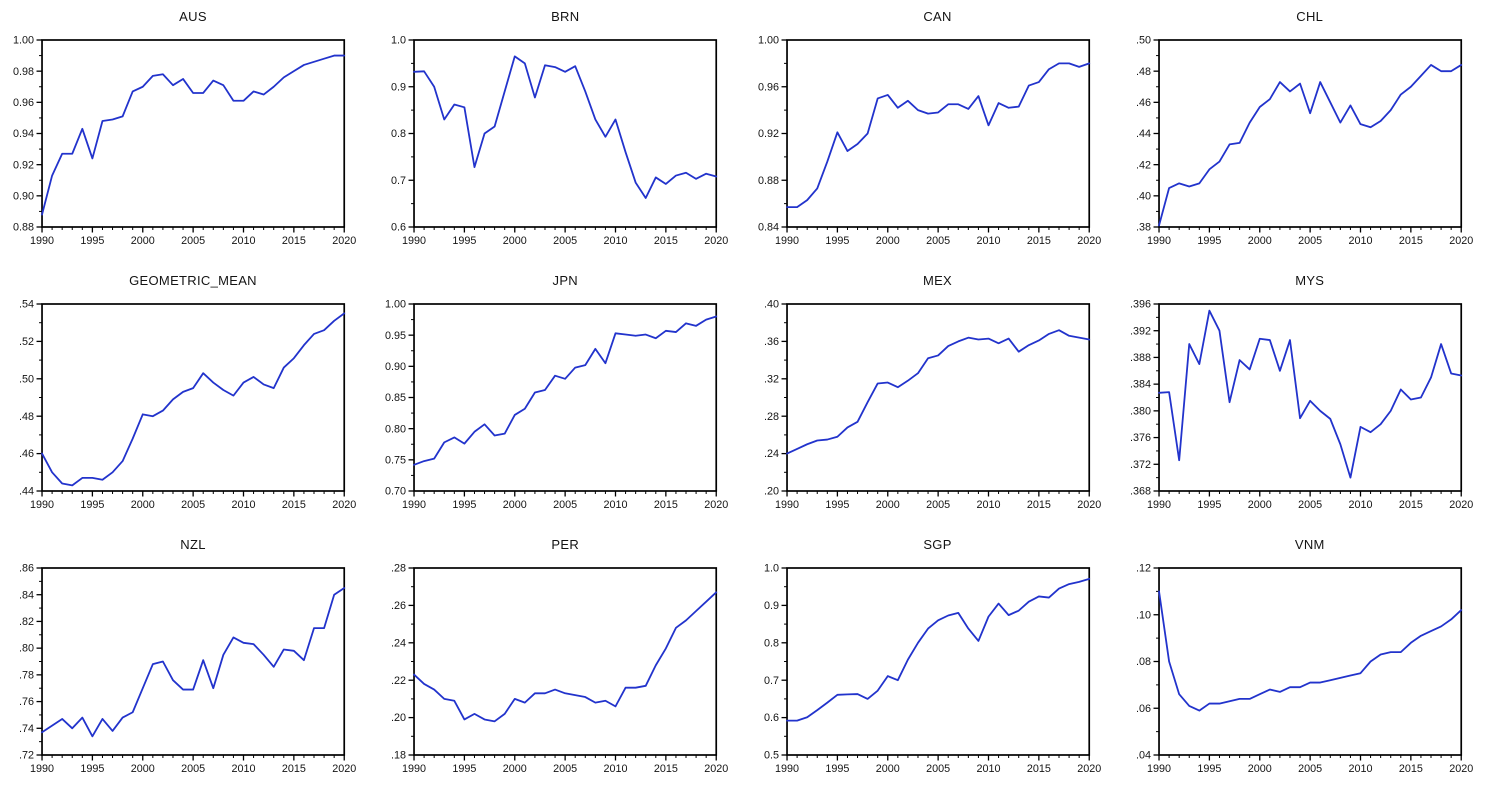  I want to click on chart-title: JPN, so click(565, 280).